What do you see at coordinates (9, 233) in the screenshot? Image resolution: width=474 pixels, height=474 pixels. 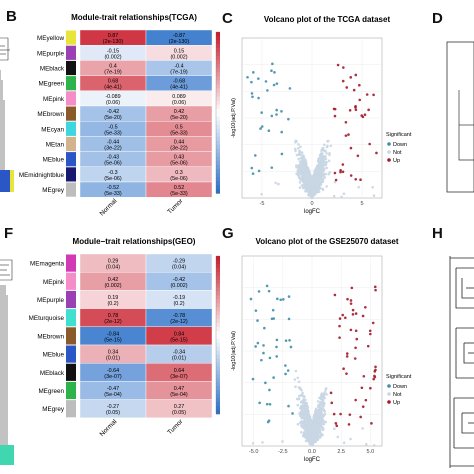 I see `panel-letter-f: F` at bounding box center [9, 233].